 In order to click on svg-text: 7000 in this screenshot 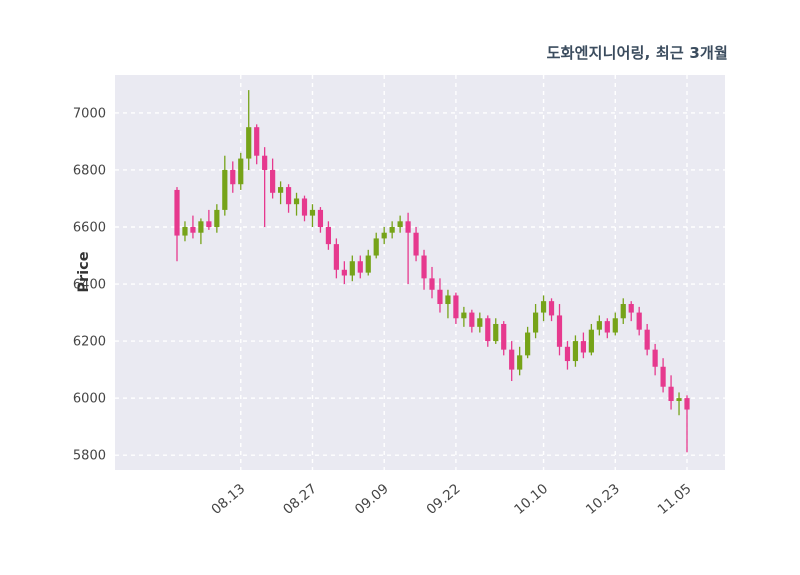, I will do `click(89, 113)`.